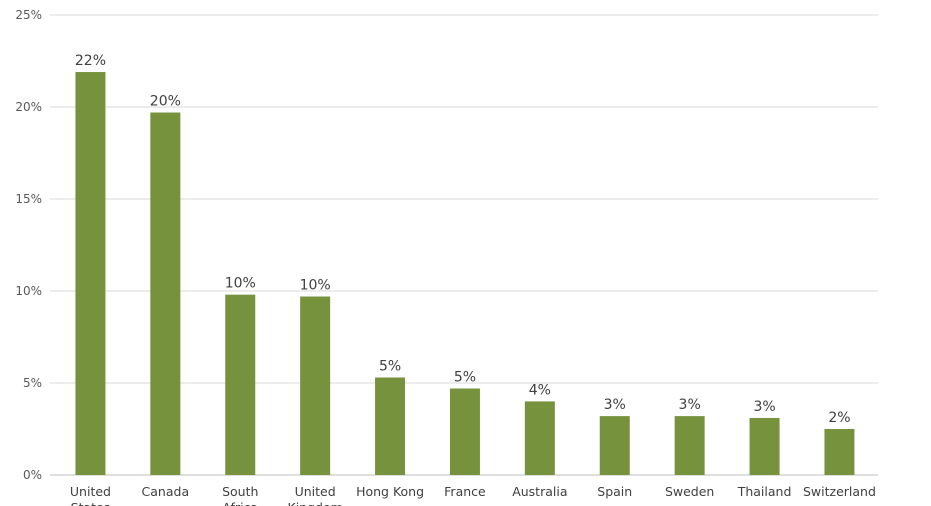 The image size is (931, 506). I want to click on category-label-line: Thailand, so click(764, 491).